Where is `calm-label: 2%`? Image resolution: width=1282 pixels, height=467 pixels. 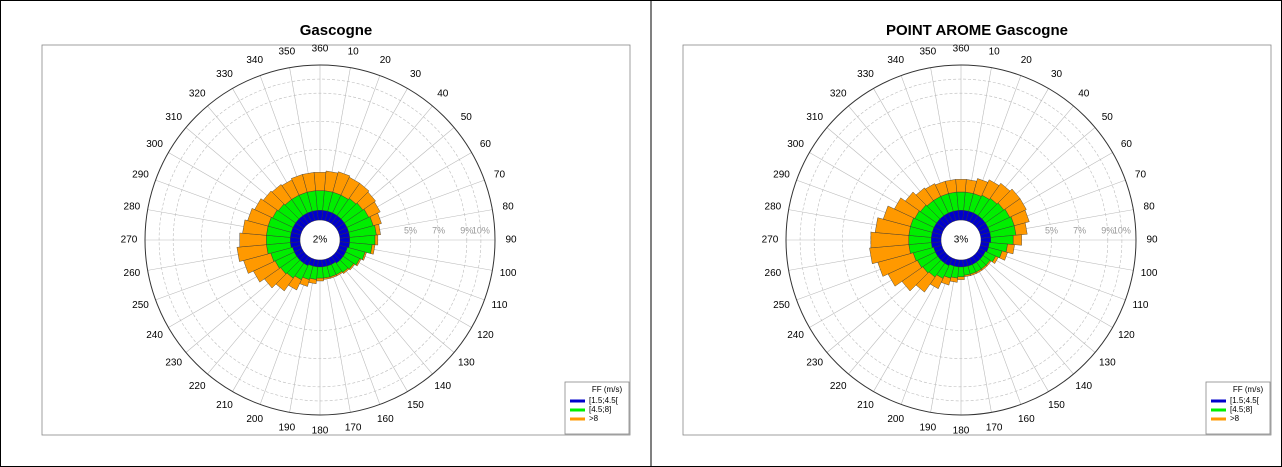 calm-label: 2% is located at coordinates (320, 240).